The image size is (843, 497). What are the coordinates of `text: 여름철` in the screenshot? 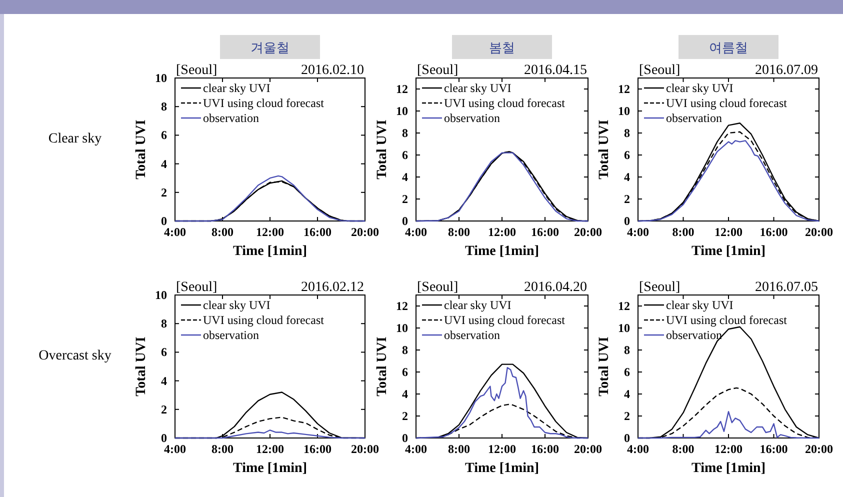 It's located at (728, 48).